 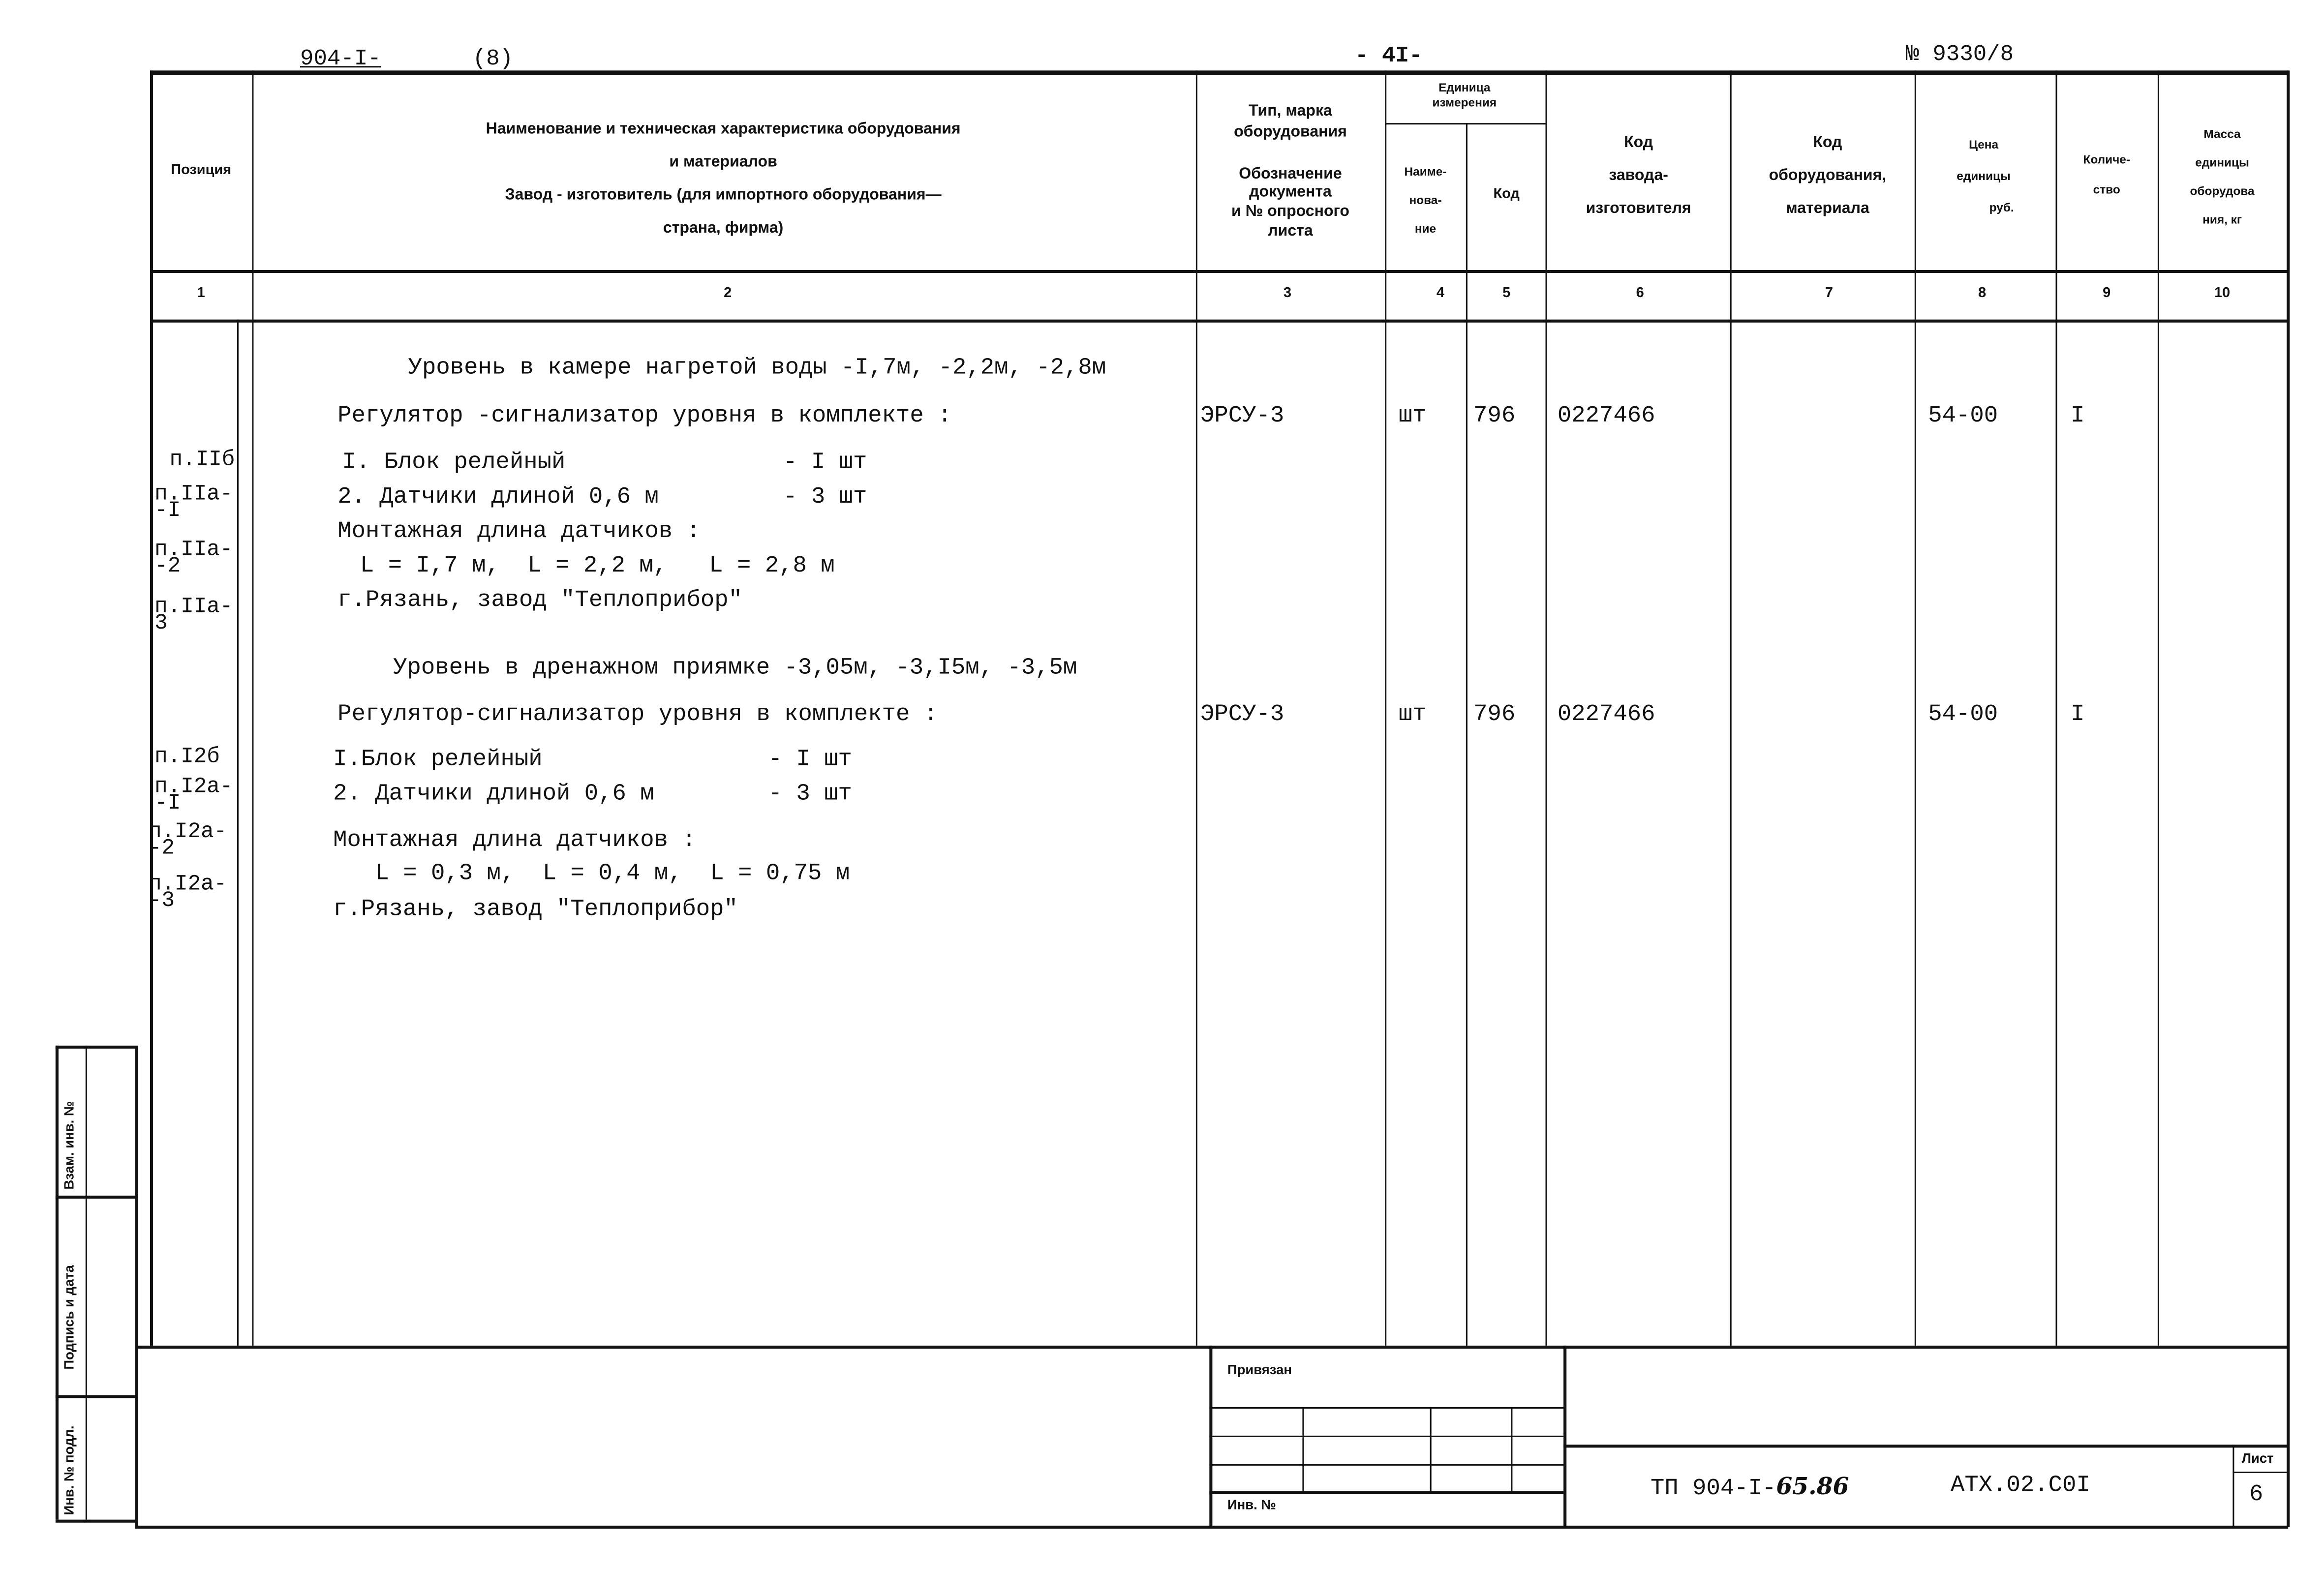 What do you see at coordinates (193, 615) in the screenshot?
I see `position-code: п.IIа- 3` at bounding box center [193, 615].